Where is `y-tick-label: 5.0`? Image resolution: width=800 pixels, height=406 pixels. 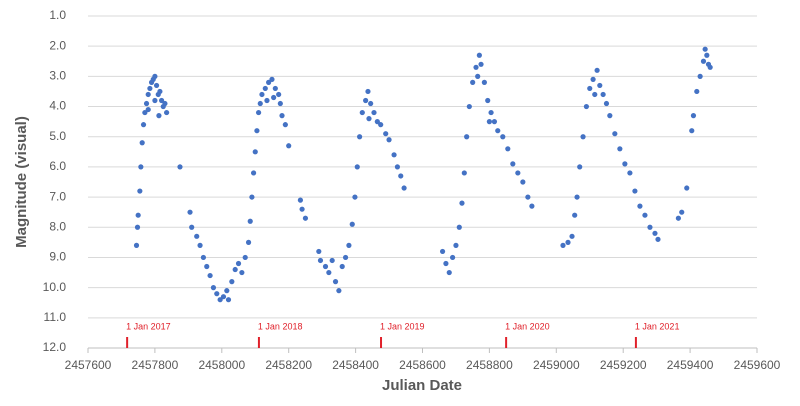
y-tick-label: 5.0 is located at coordinates (57, 136).